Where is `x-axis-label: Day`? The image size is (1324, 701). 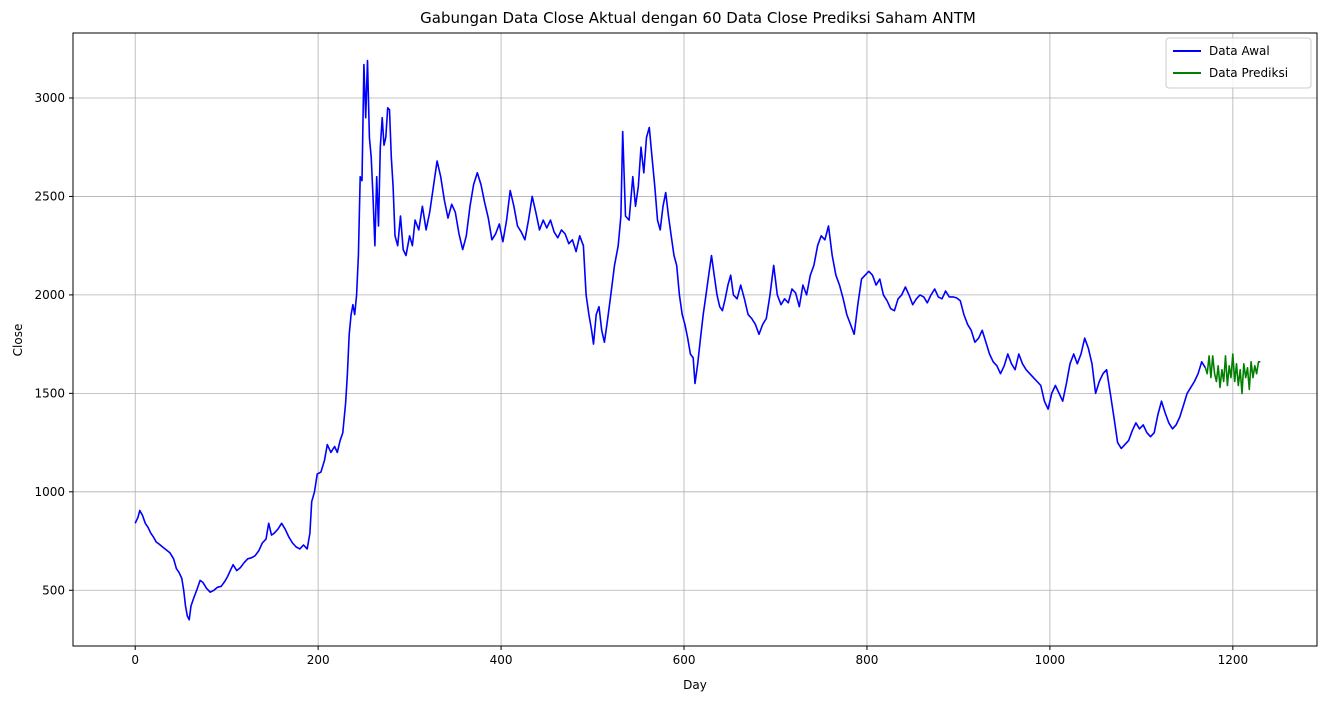
x-axis-label: Day is located at coordinates (695, 685).